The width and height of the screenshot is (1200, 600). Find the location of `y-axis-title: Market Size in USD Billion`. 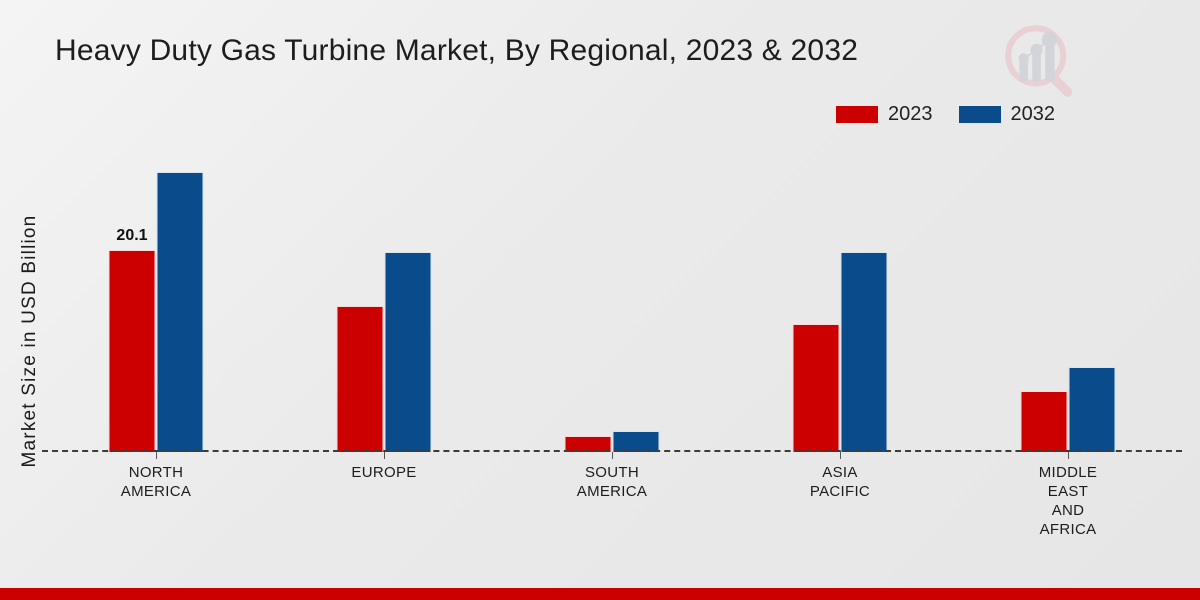

y-axis-title: Market Size in USD Billion is located at coordinates (29, 341).